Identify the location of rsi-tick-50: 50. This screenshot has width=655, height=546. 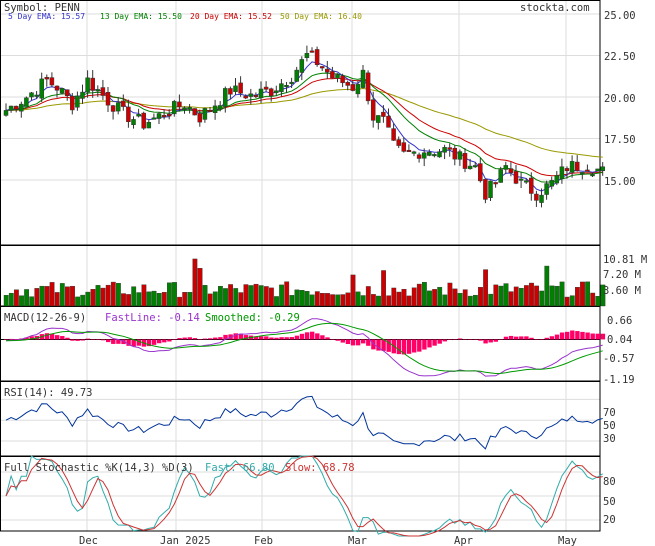
(609, 426).